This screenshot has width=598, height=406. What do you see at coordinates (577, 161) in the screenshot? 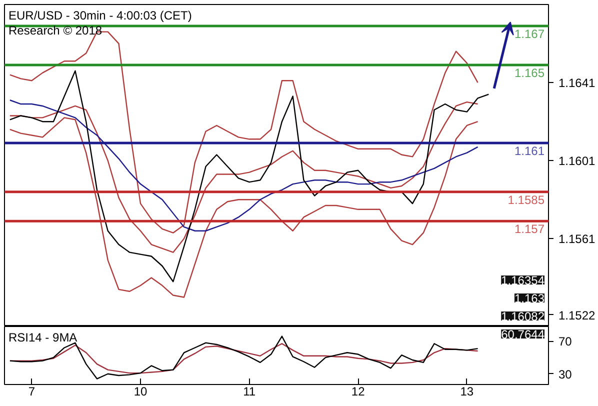
I see `y-tick-label: 1.1601` at bounding box center [577, 161].